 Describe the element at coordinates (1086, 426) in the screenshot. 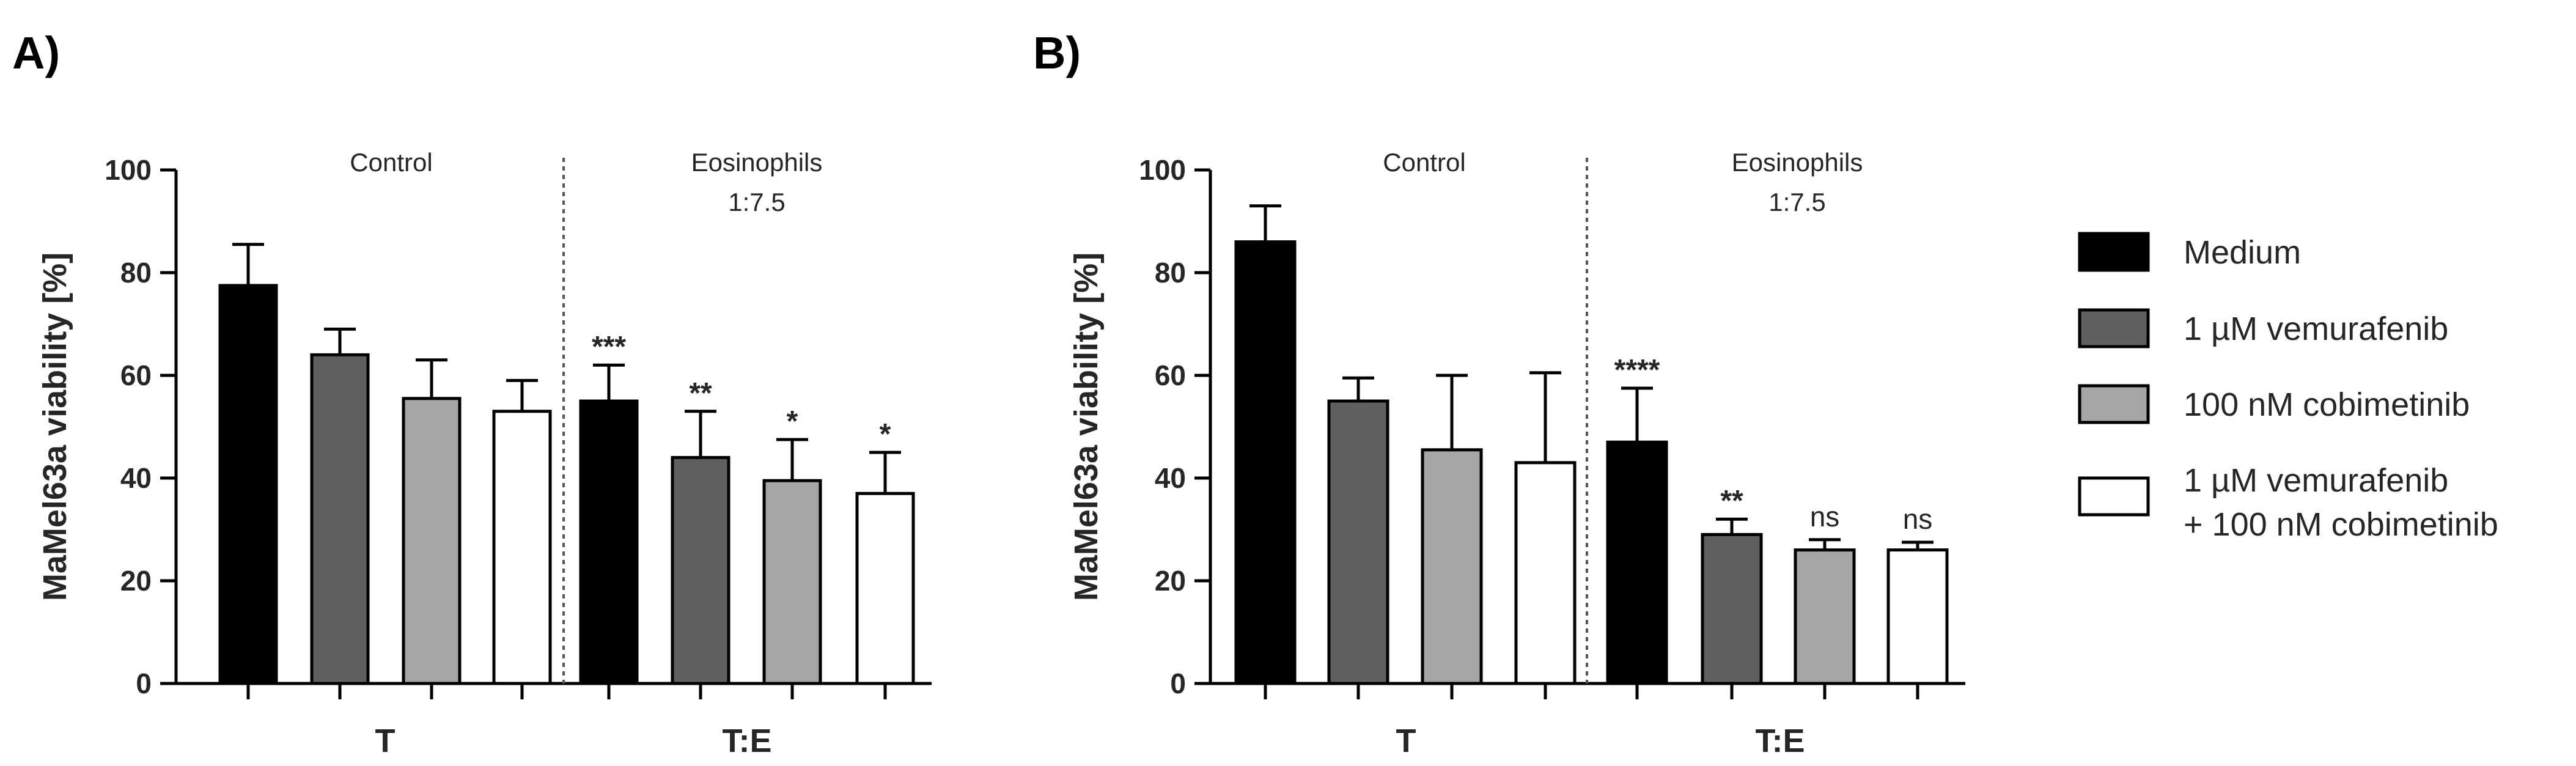

I see `panel-b-y-axis-label: MaMel63a viability [%]` at that location.